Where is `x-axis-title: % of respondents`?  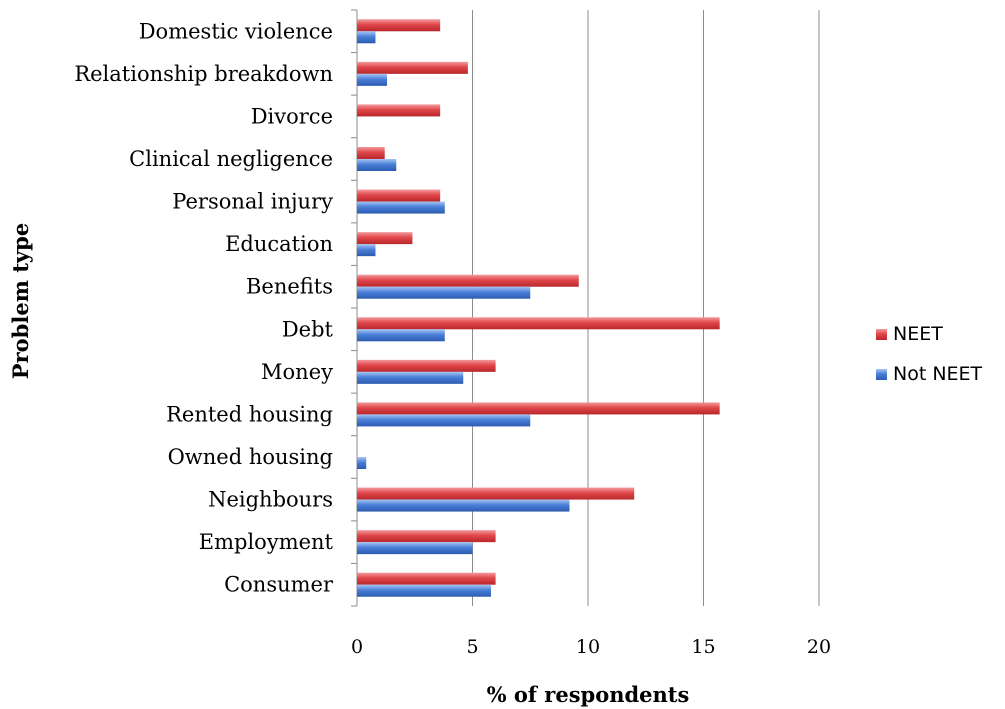 x-axis-title: % of respondents is located at coordinates (588, 694).